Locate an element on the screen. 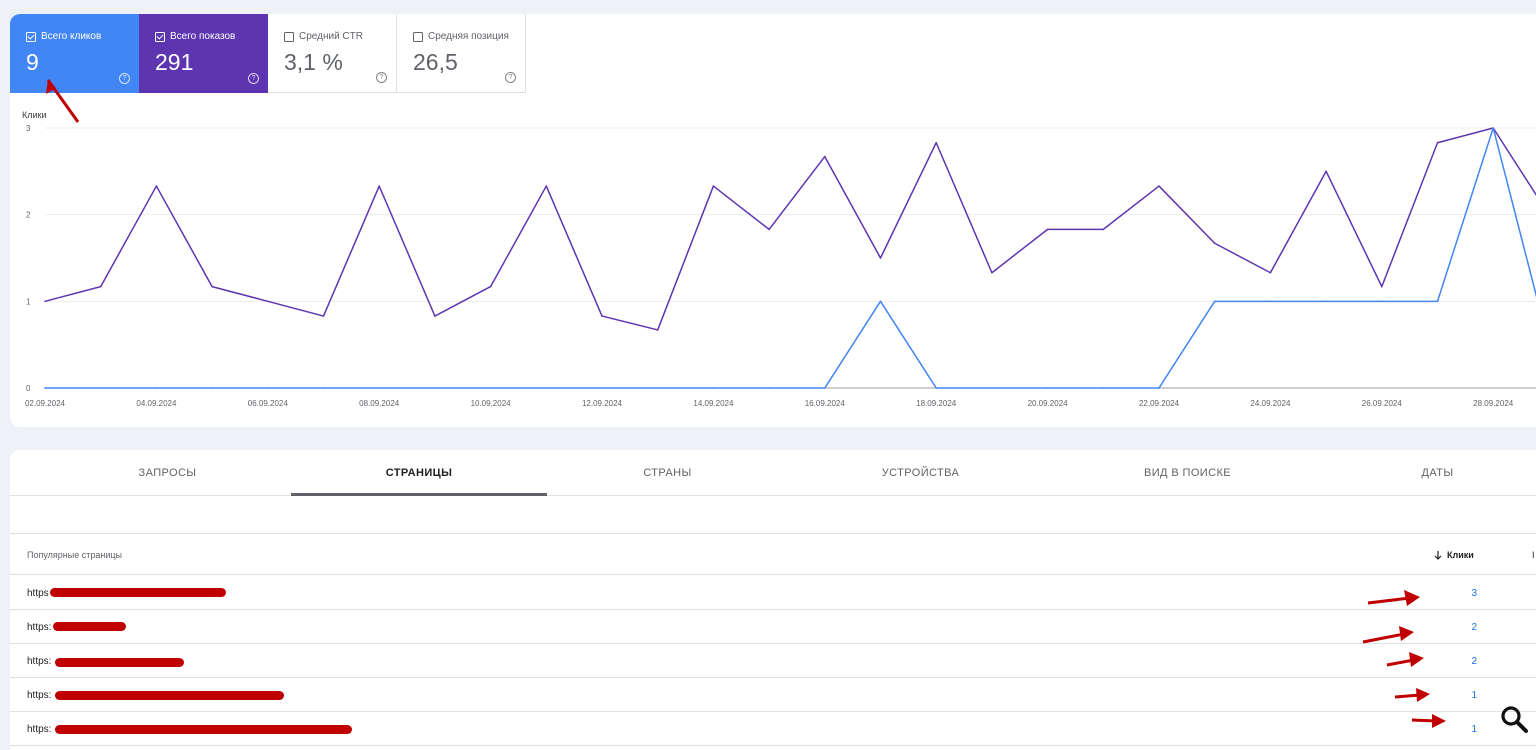 The width and height of the screenshot is (1536, 750). x-tick-label: 16.09.2024 is located at coordinates (825, 403).